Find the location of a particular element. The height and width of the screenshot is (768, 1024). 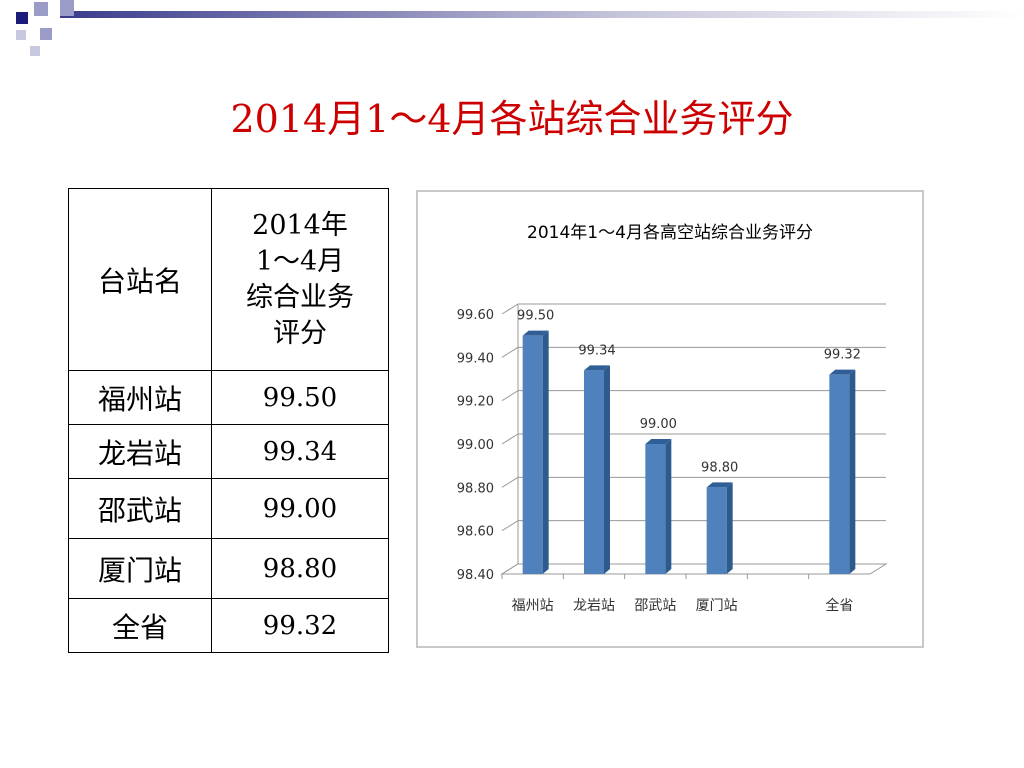

data-label: 99.50 is located at coordinates (535, 316).